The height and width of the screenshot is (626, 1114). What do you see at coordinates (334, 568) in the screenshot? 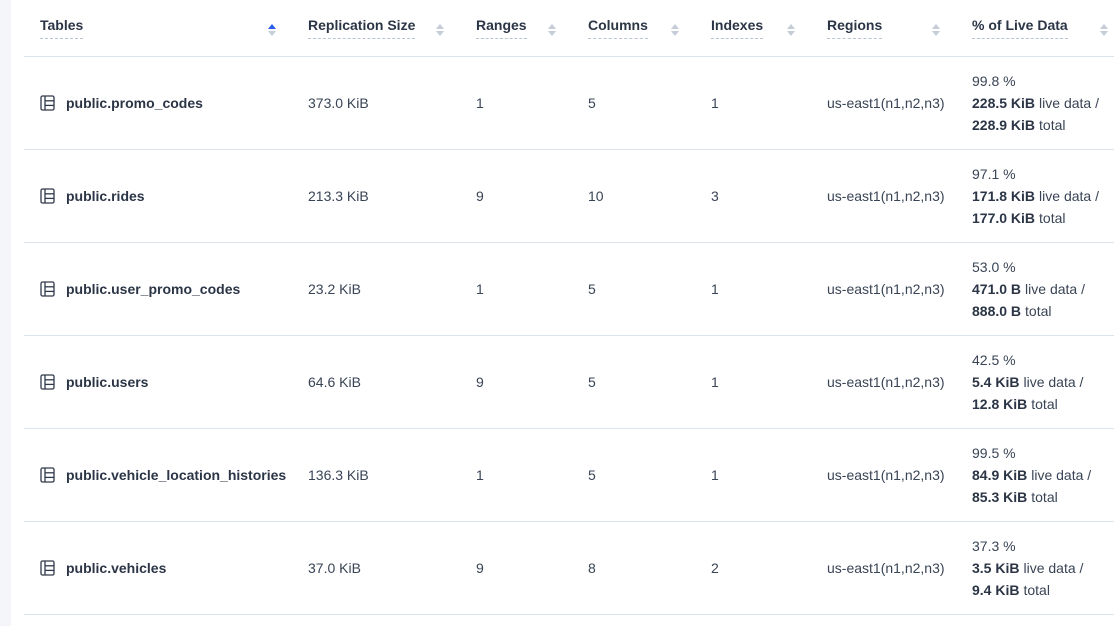
I see `replication-size-cell: 37.0 KiB` at bounding box center [334, 568].